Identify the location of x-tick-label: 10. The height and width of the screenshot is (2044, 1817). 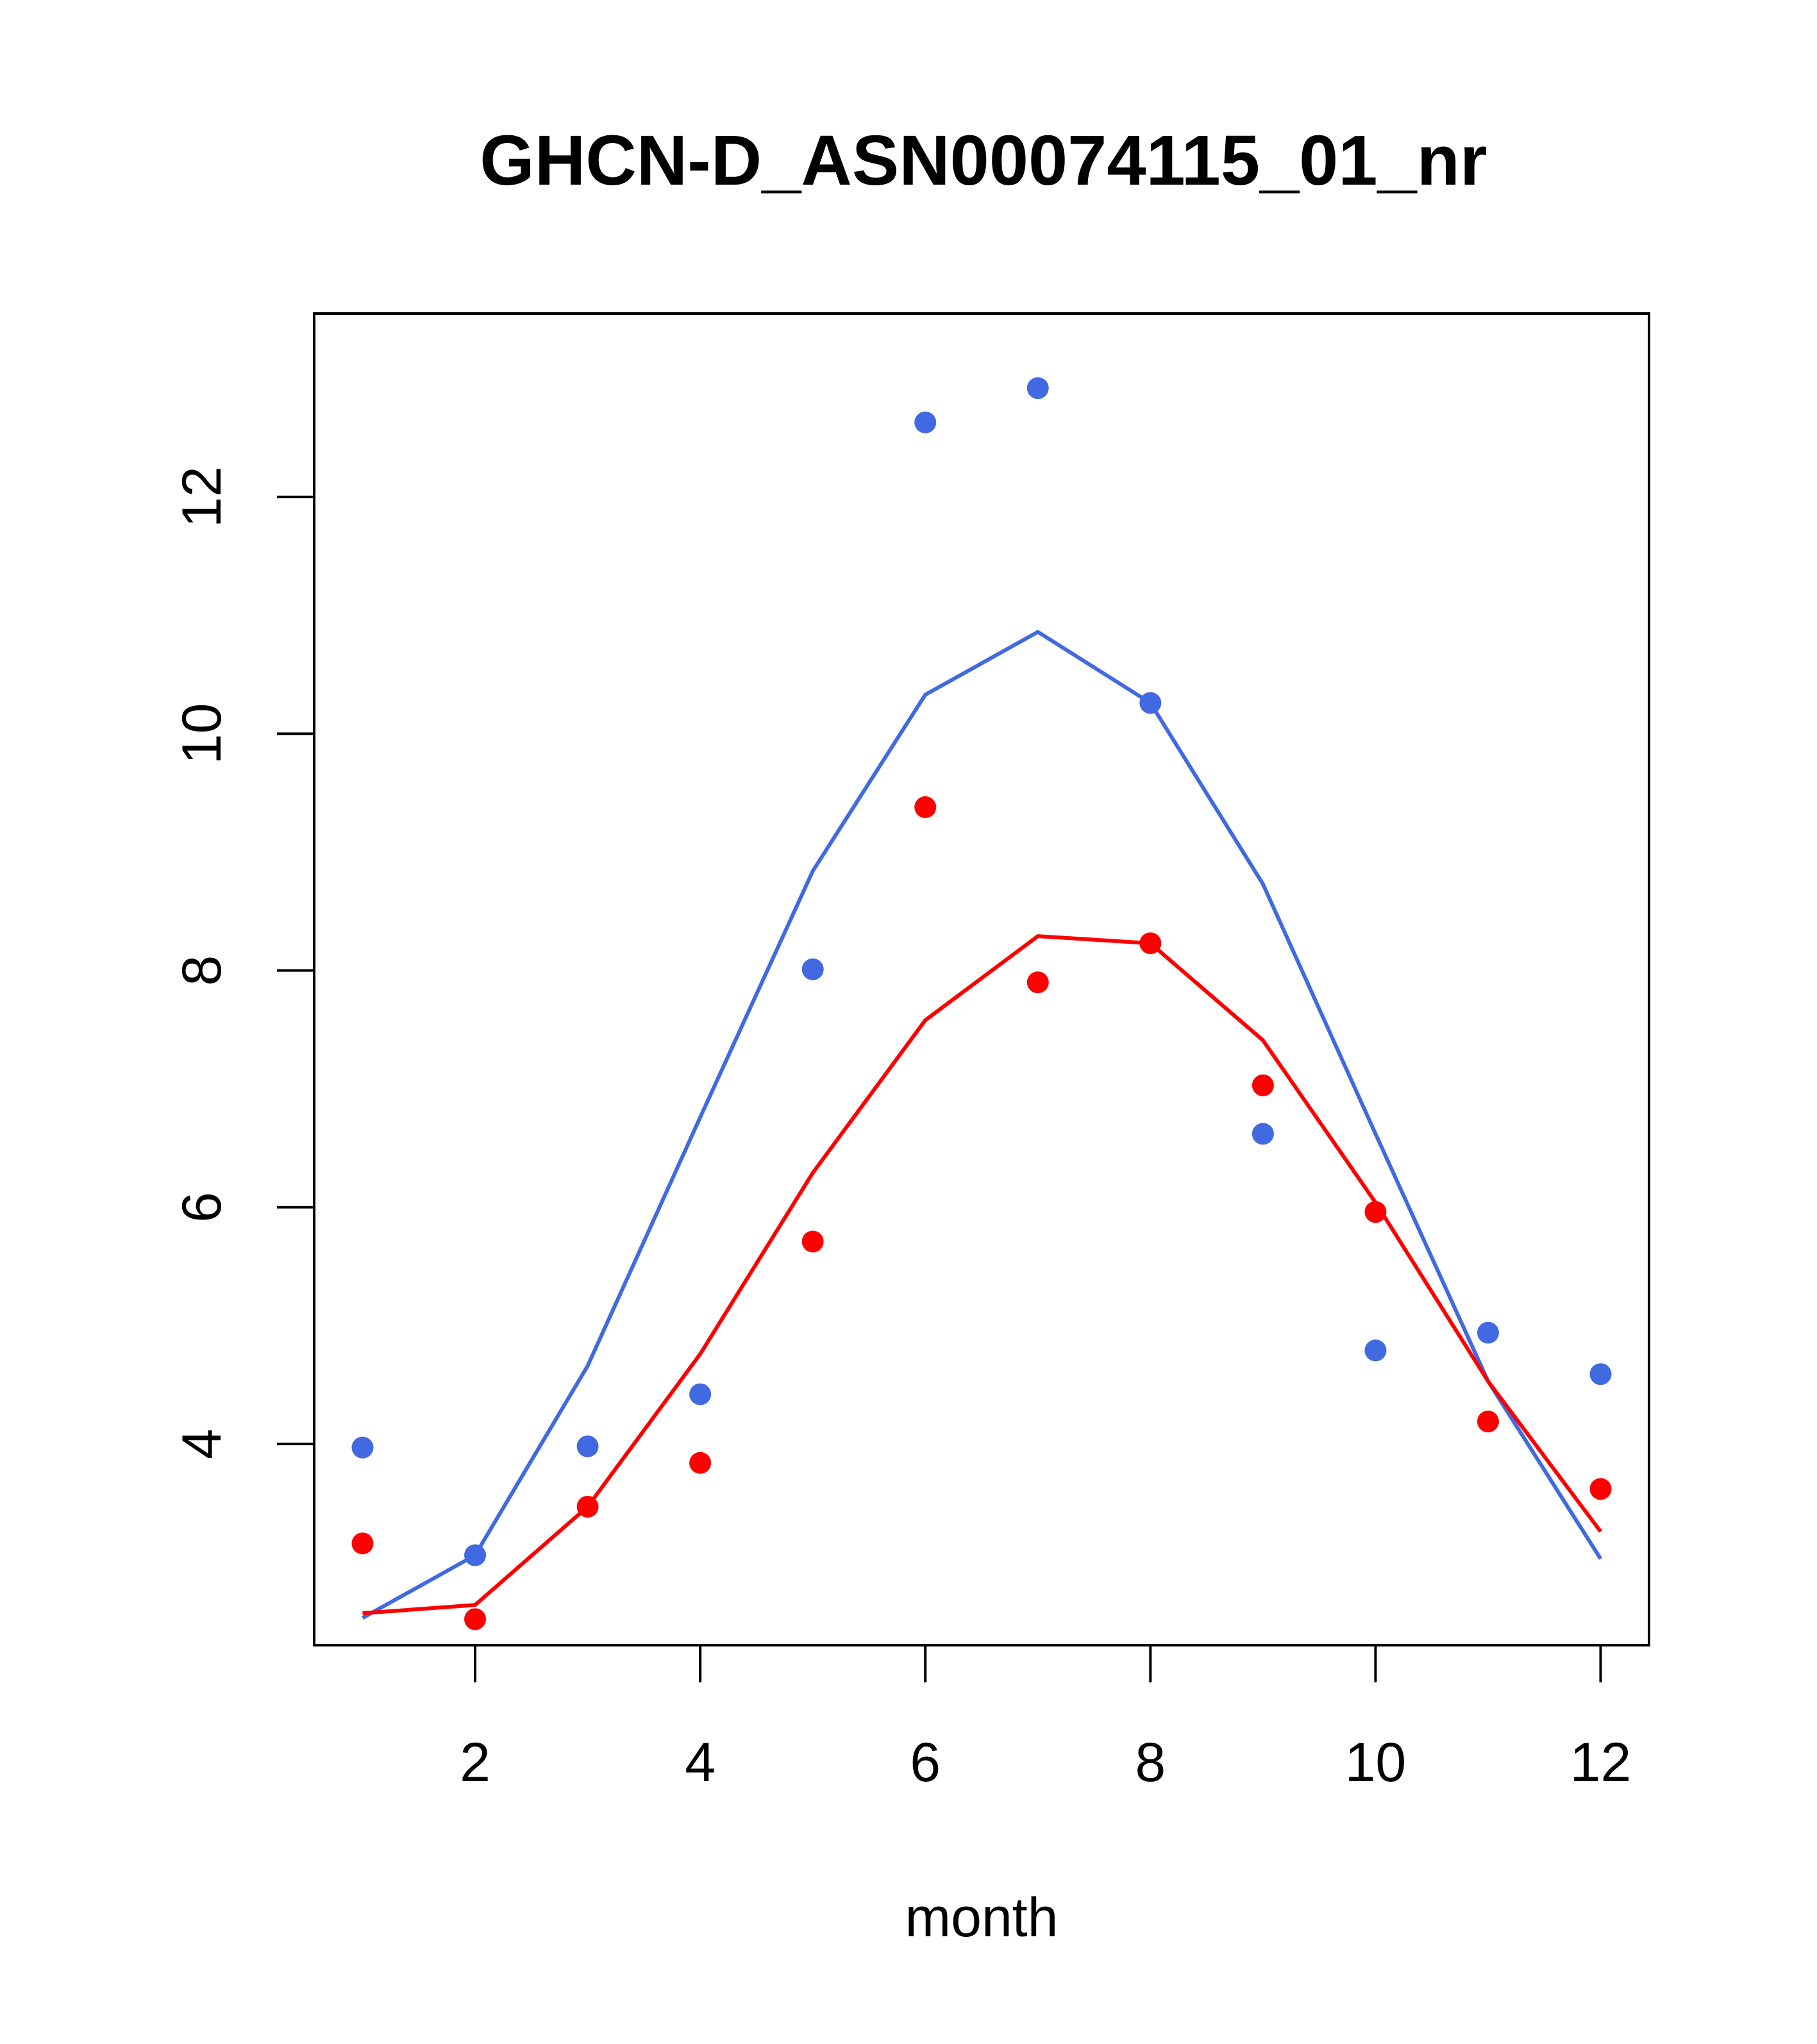
(1376, 1763).